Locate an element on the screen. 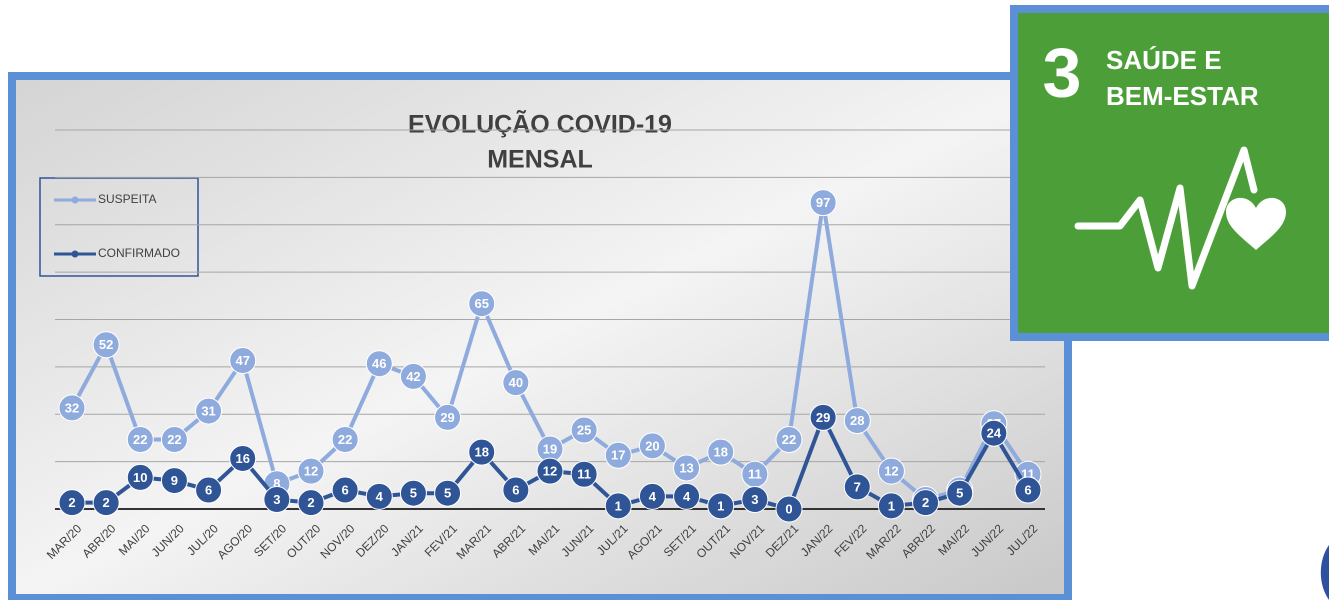 The image size is (1329, 600). data-label: 13 is located at coordinates (686, 467).